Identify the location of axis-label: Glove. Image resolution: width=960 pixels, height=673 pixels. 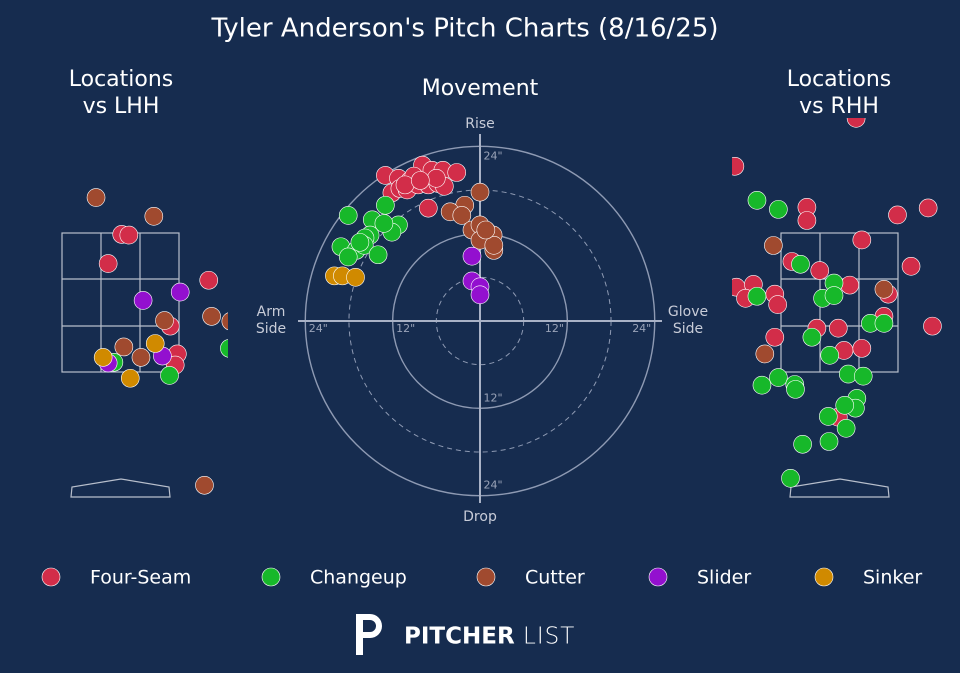
(688, 312).